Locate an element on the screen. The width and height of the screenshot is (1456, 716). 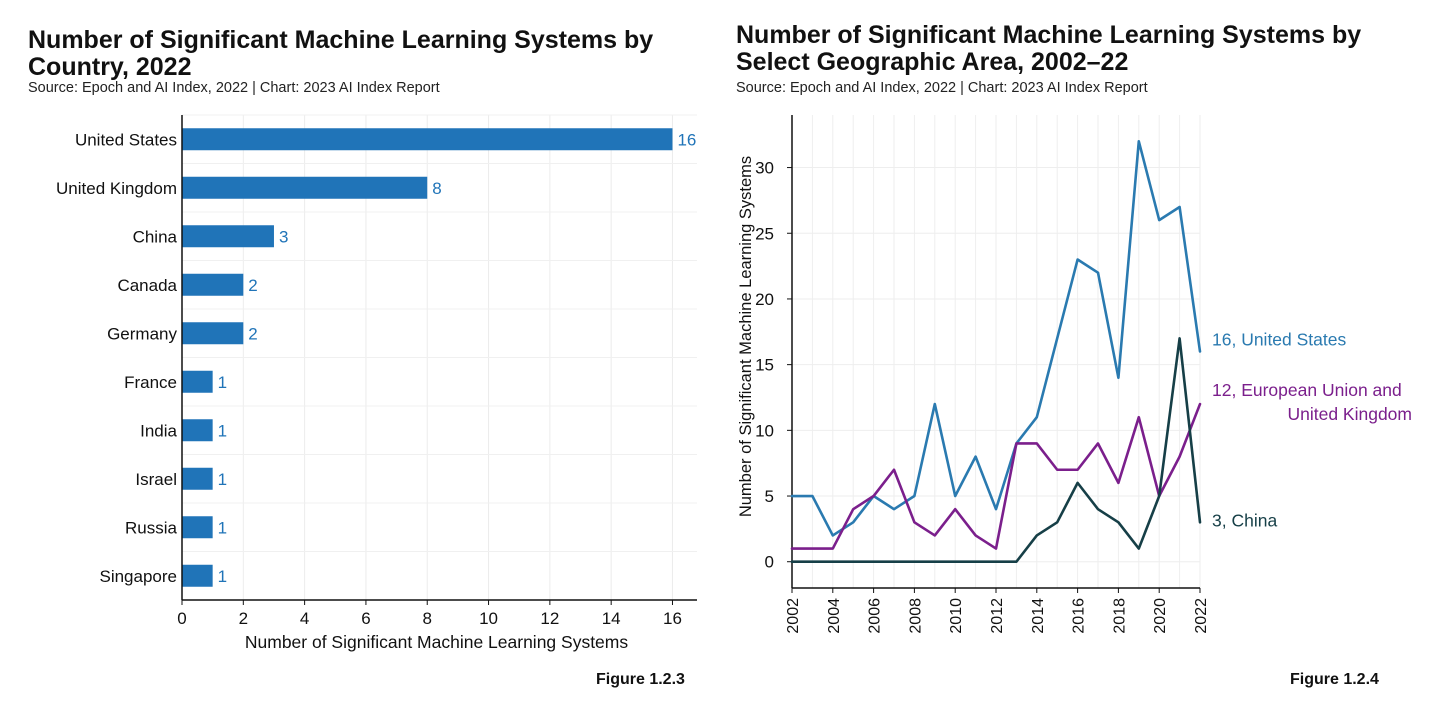
x-tick-label: 2012 is located at coordinates (997, 616).